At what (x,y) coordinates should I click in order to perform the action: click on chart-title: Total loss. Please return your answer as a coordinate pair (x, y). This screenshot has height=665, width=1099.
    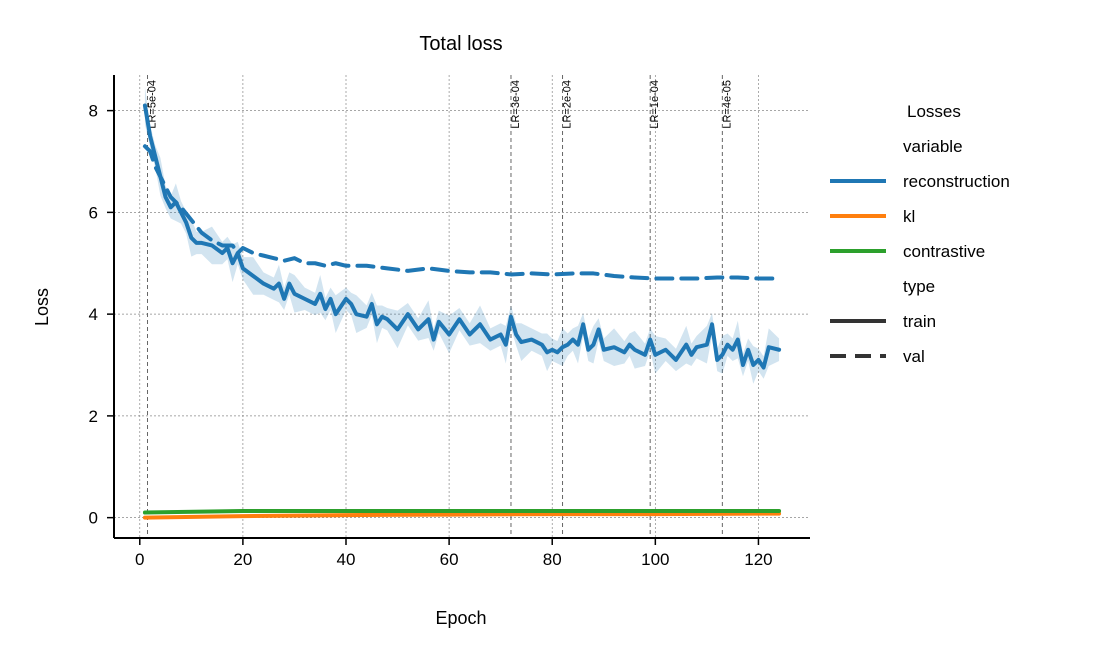
    Looking at the image, I should click on (460, 44).